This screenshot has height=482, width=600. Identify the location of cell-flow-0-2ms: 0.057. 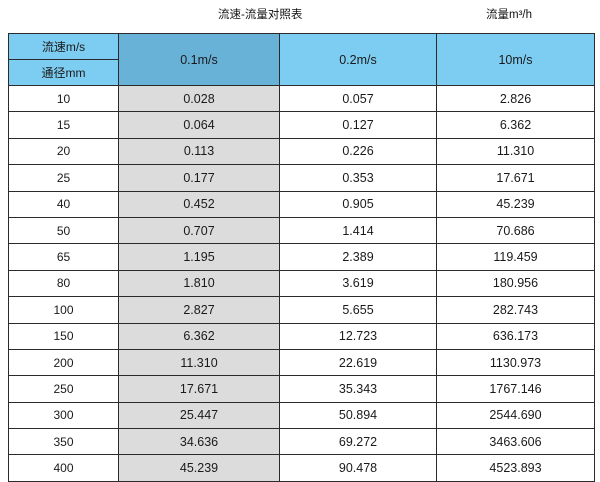
(358, 98).